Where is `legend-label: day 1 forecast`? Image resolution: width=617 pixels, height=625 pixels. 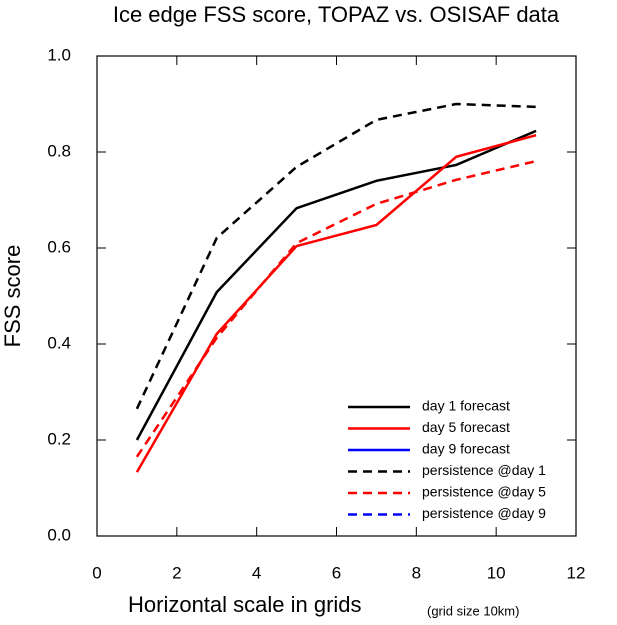
legend-label: day 1 forecast is located at coordinates (466, 406).